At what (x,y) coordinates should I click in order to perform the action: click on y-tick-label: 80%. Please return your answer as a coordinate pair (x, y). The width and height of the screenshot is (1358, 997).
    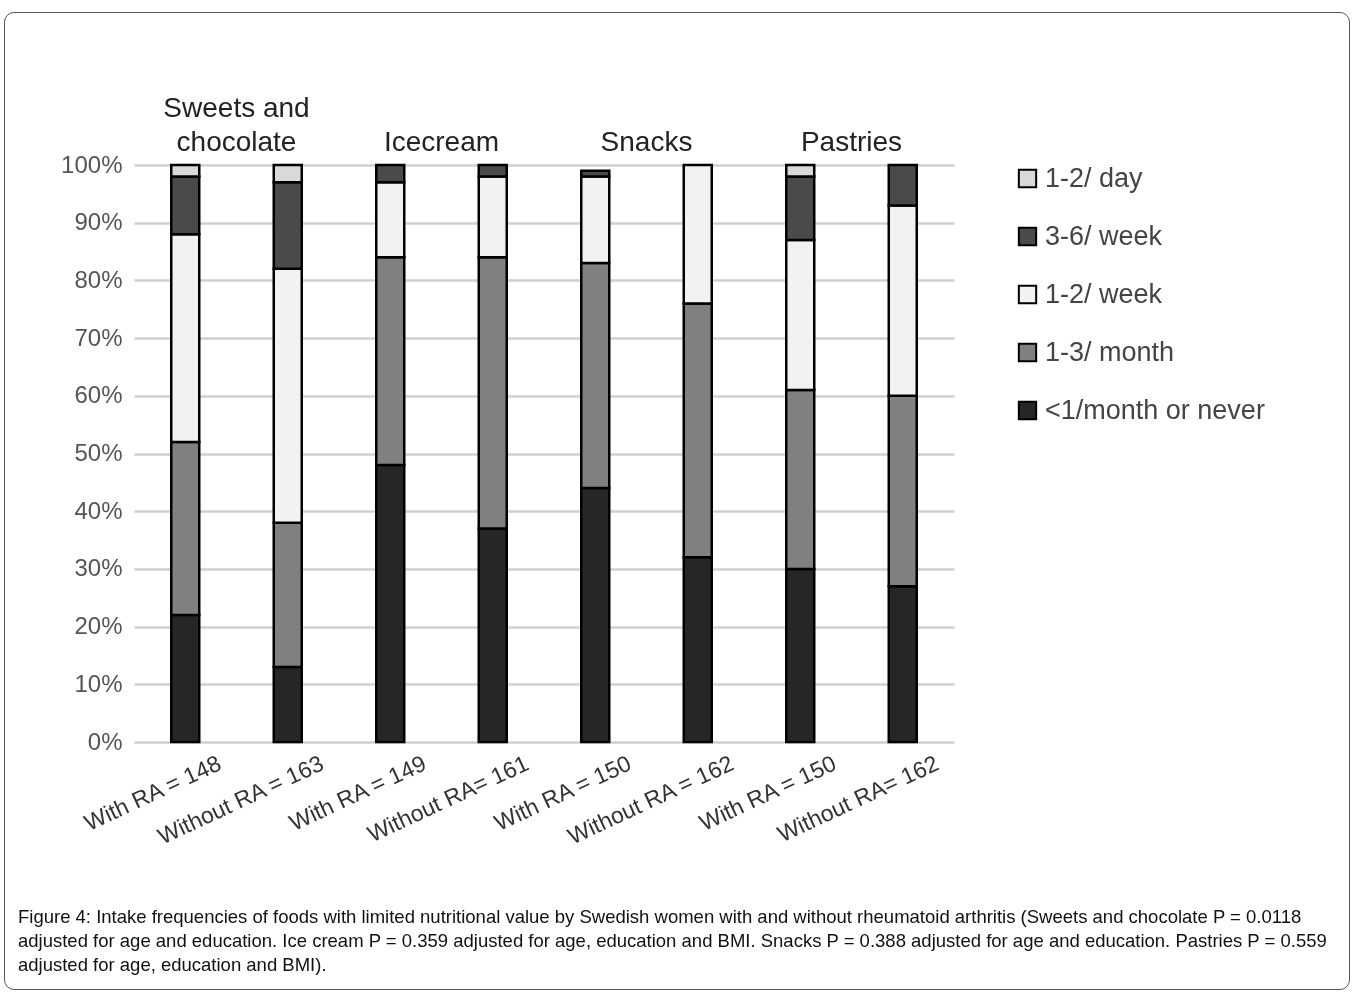
    Looking at the image, I should click on (98, 279).